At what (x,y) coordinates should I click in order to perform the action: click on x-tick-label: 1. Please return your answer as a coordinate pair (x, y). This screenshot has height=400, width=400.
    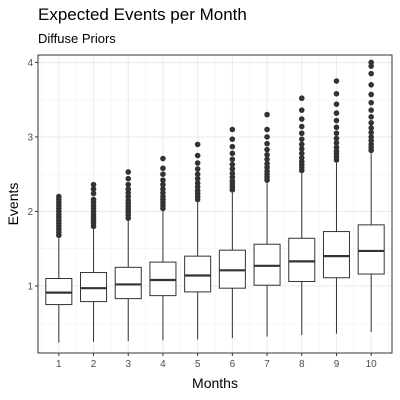
    Looking at the image, I should click on (59, 364).